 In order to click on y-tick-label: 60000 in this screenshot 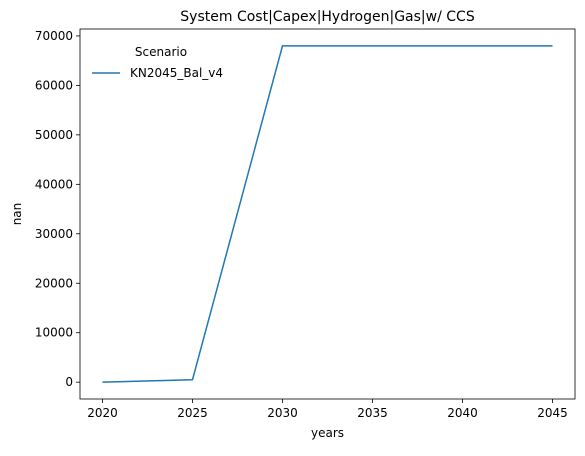, I will do `click(54, 85)`.